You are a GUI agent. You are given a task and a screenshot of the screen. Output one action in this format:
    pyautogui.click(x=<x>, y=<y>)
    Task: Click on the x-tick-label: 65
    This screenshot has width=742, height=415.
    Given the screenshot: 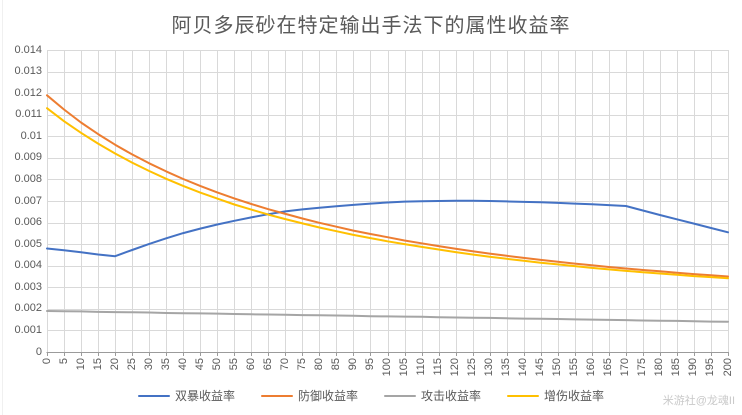 What is the action you would take?
    pyautogui.click(x=267, y=364)
    